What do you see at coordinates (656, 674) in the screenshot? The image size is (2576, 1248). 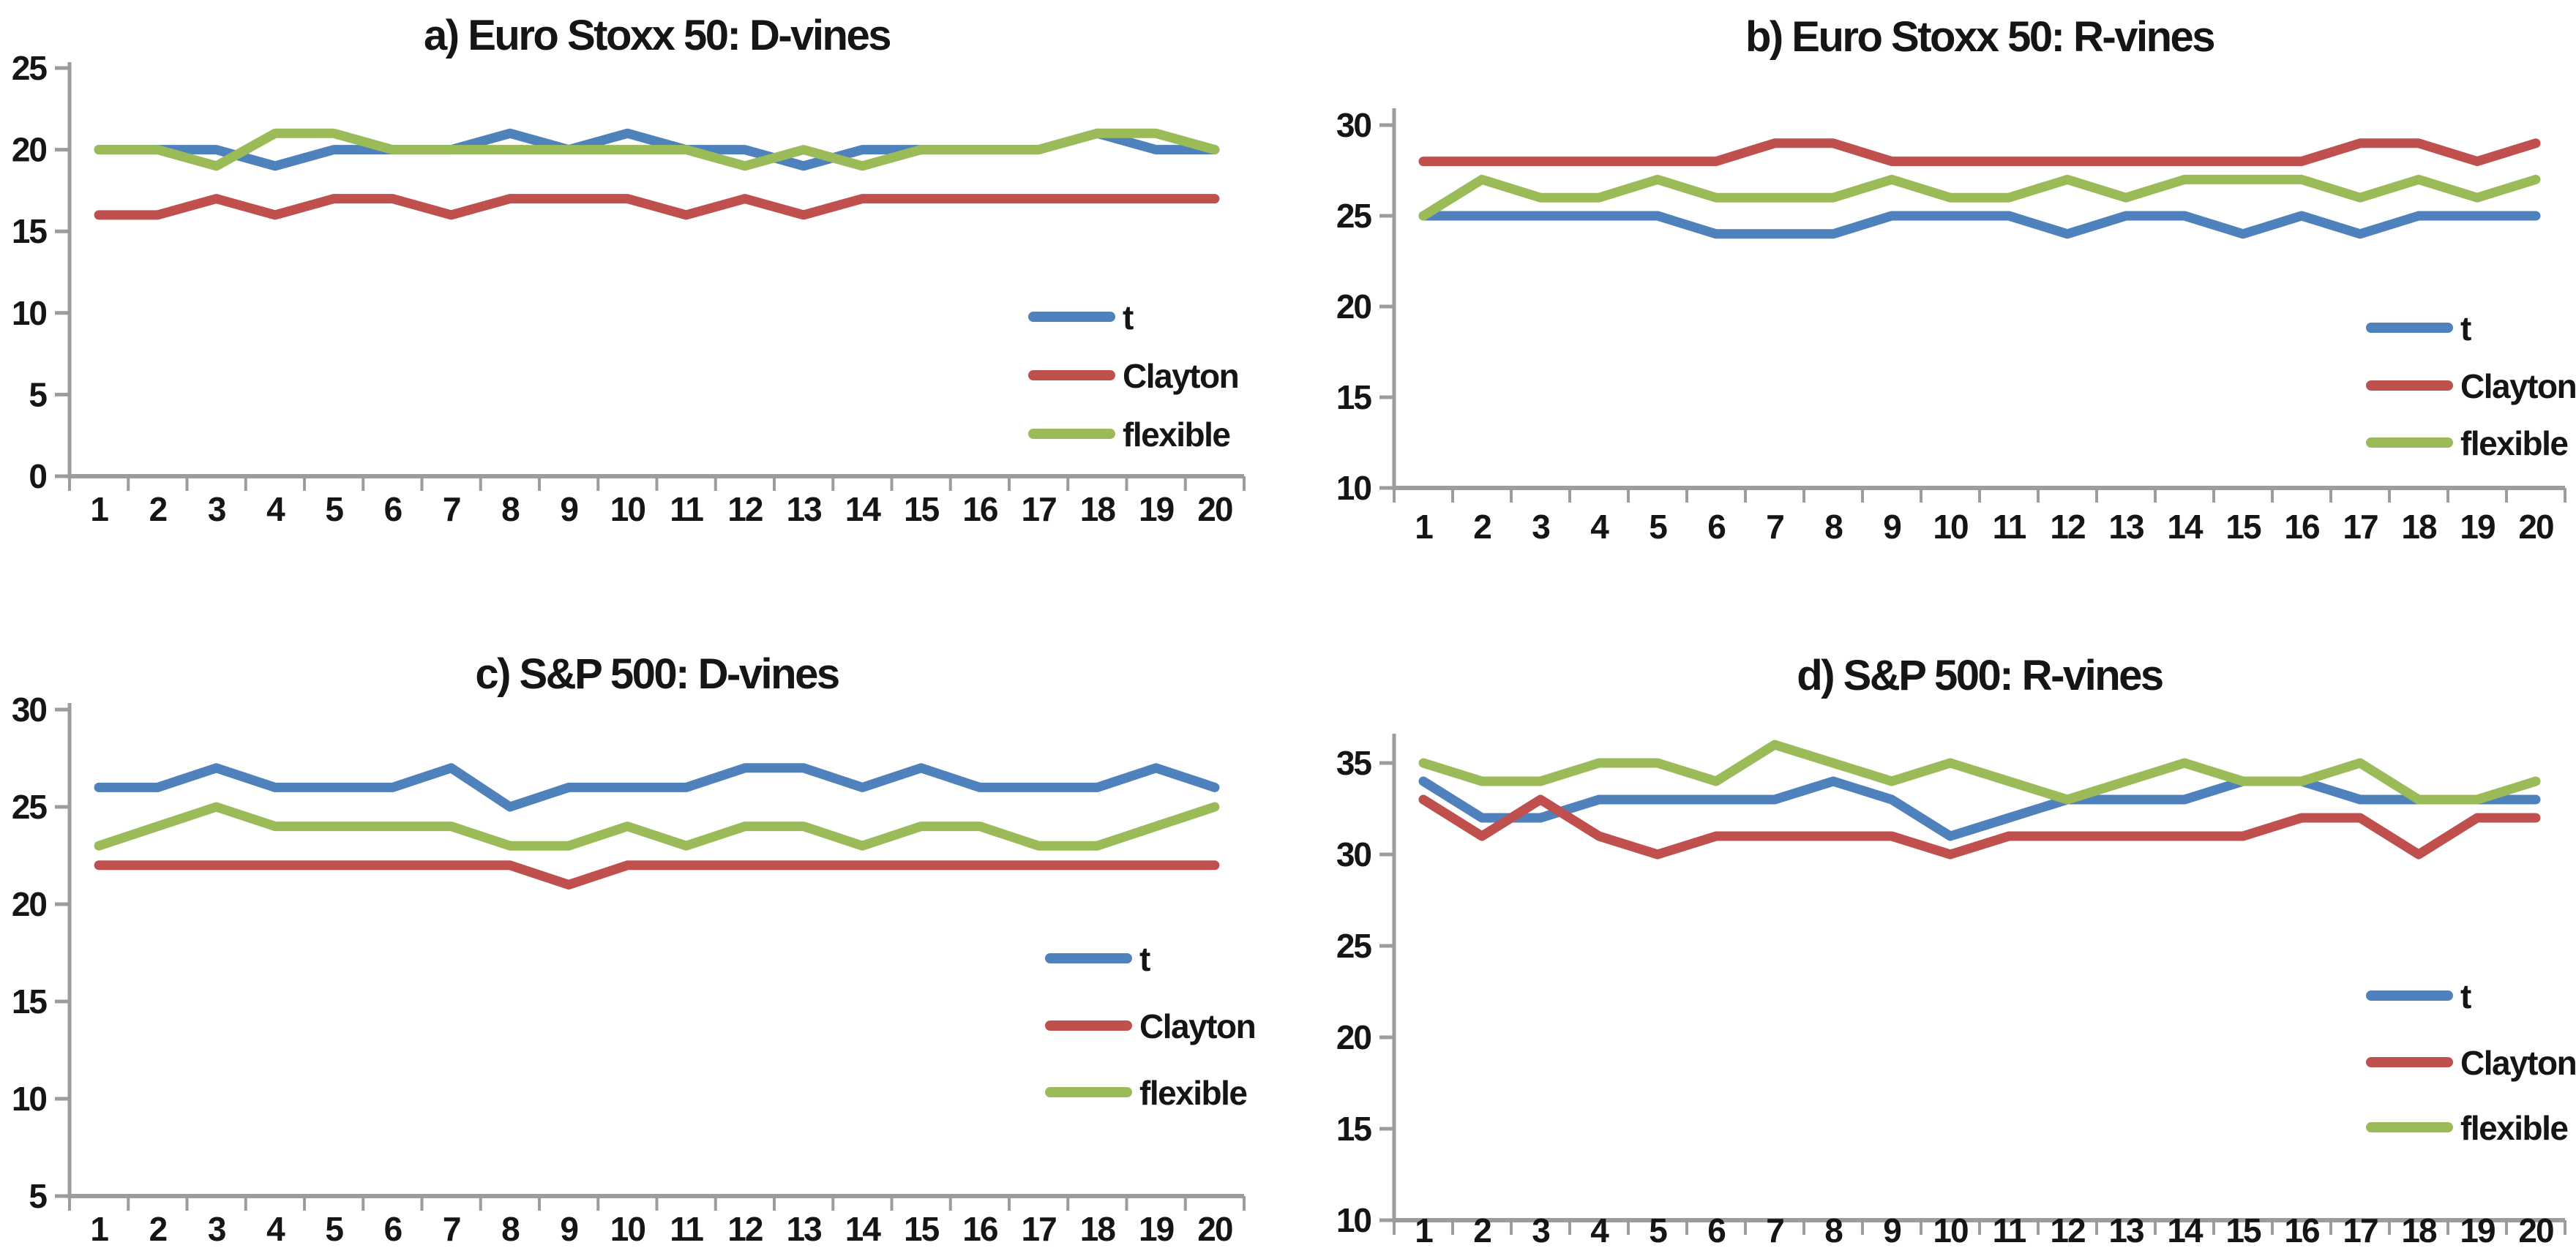 I see `chart-title: c) S&P 500: D-vines` at bounding box center [656, 674].